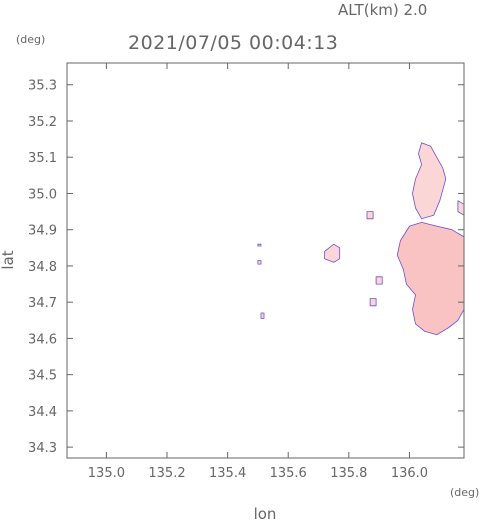 This screenshot has width=491, height=521. Describe the element at coordinates (42, 158) in the screenshot. I see `y-tick-label: 35.1` at that location.